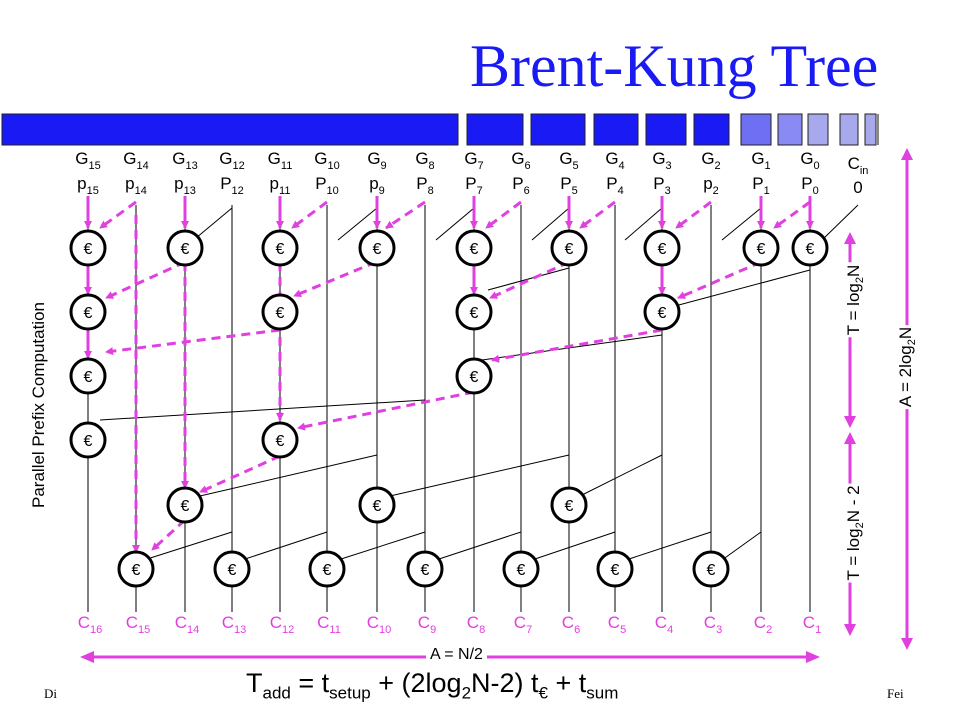 This screenshot has width=960, height=720. What do you see at coordinates (858, 165) in the screenshot?
I see `cin-label: Cin` at bounding box center [858, 165].